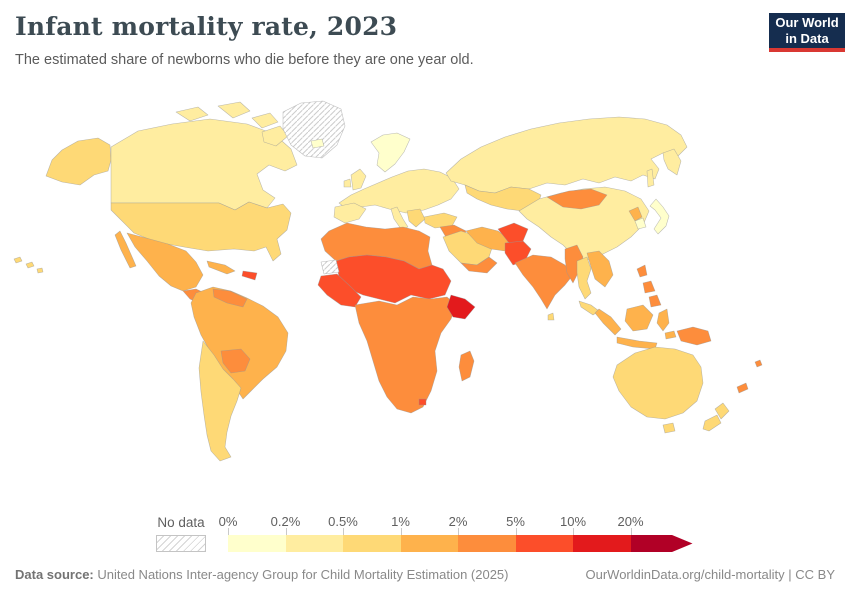 This screenshot has height=600, width=850. Describe the element at coordinates (181, 522) in the screenshot. I see `legend-no-data-label: No data` at that location.